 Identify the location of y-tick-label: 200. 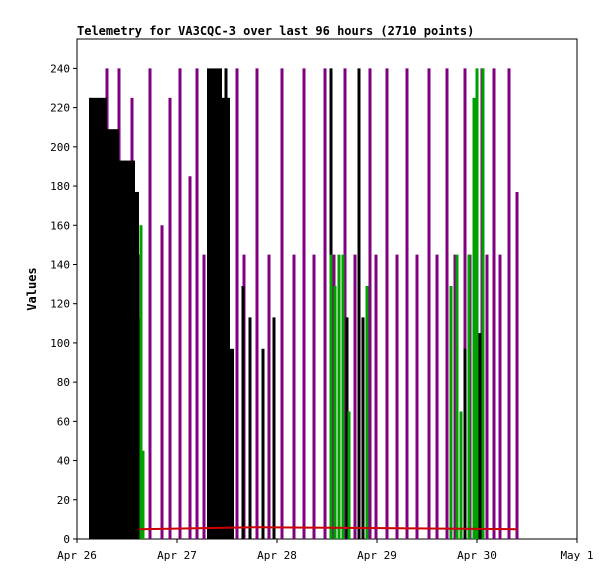
(60, 147).